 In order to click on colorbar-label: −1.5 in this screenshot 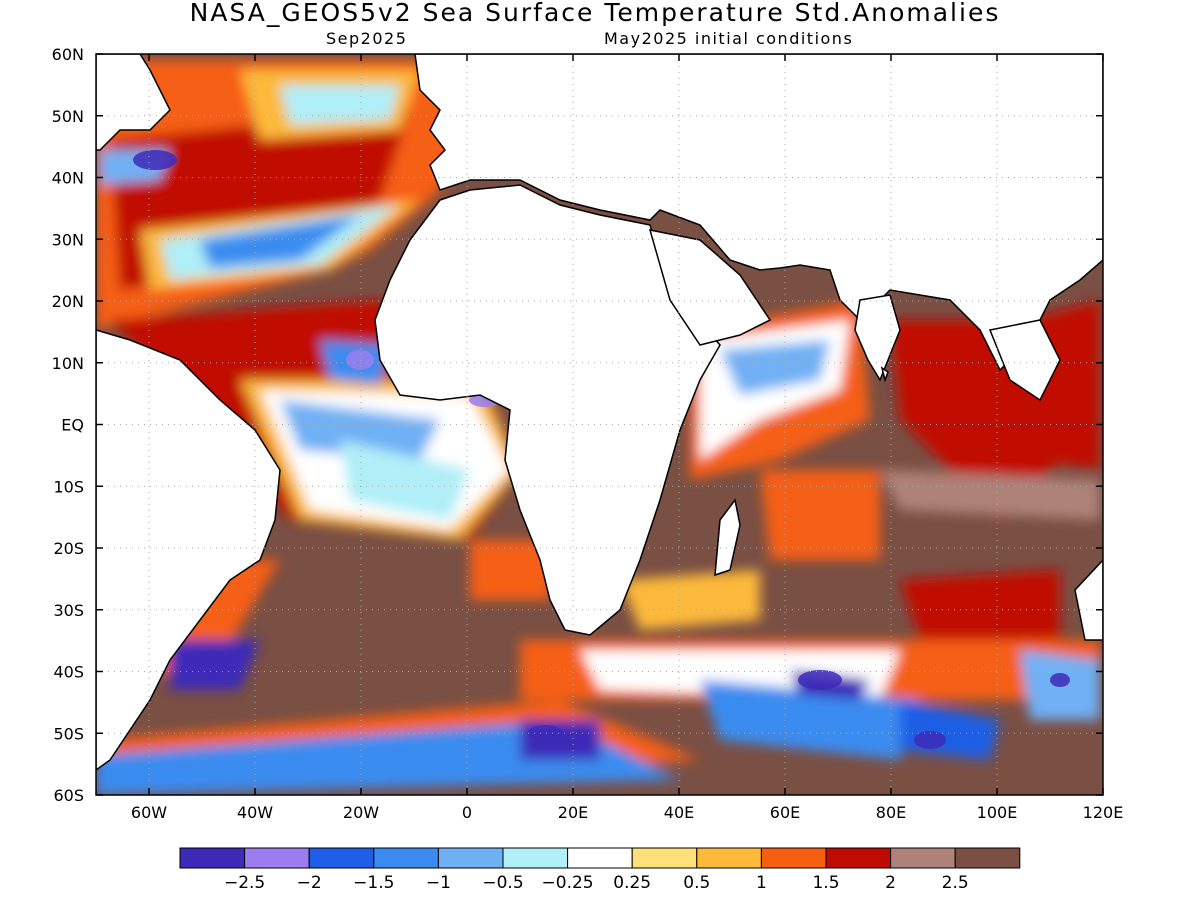, I will do `click(373, 883)`.